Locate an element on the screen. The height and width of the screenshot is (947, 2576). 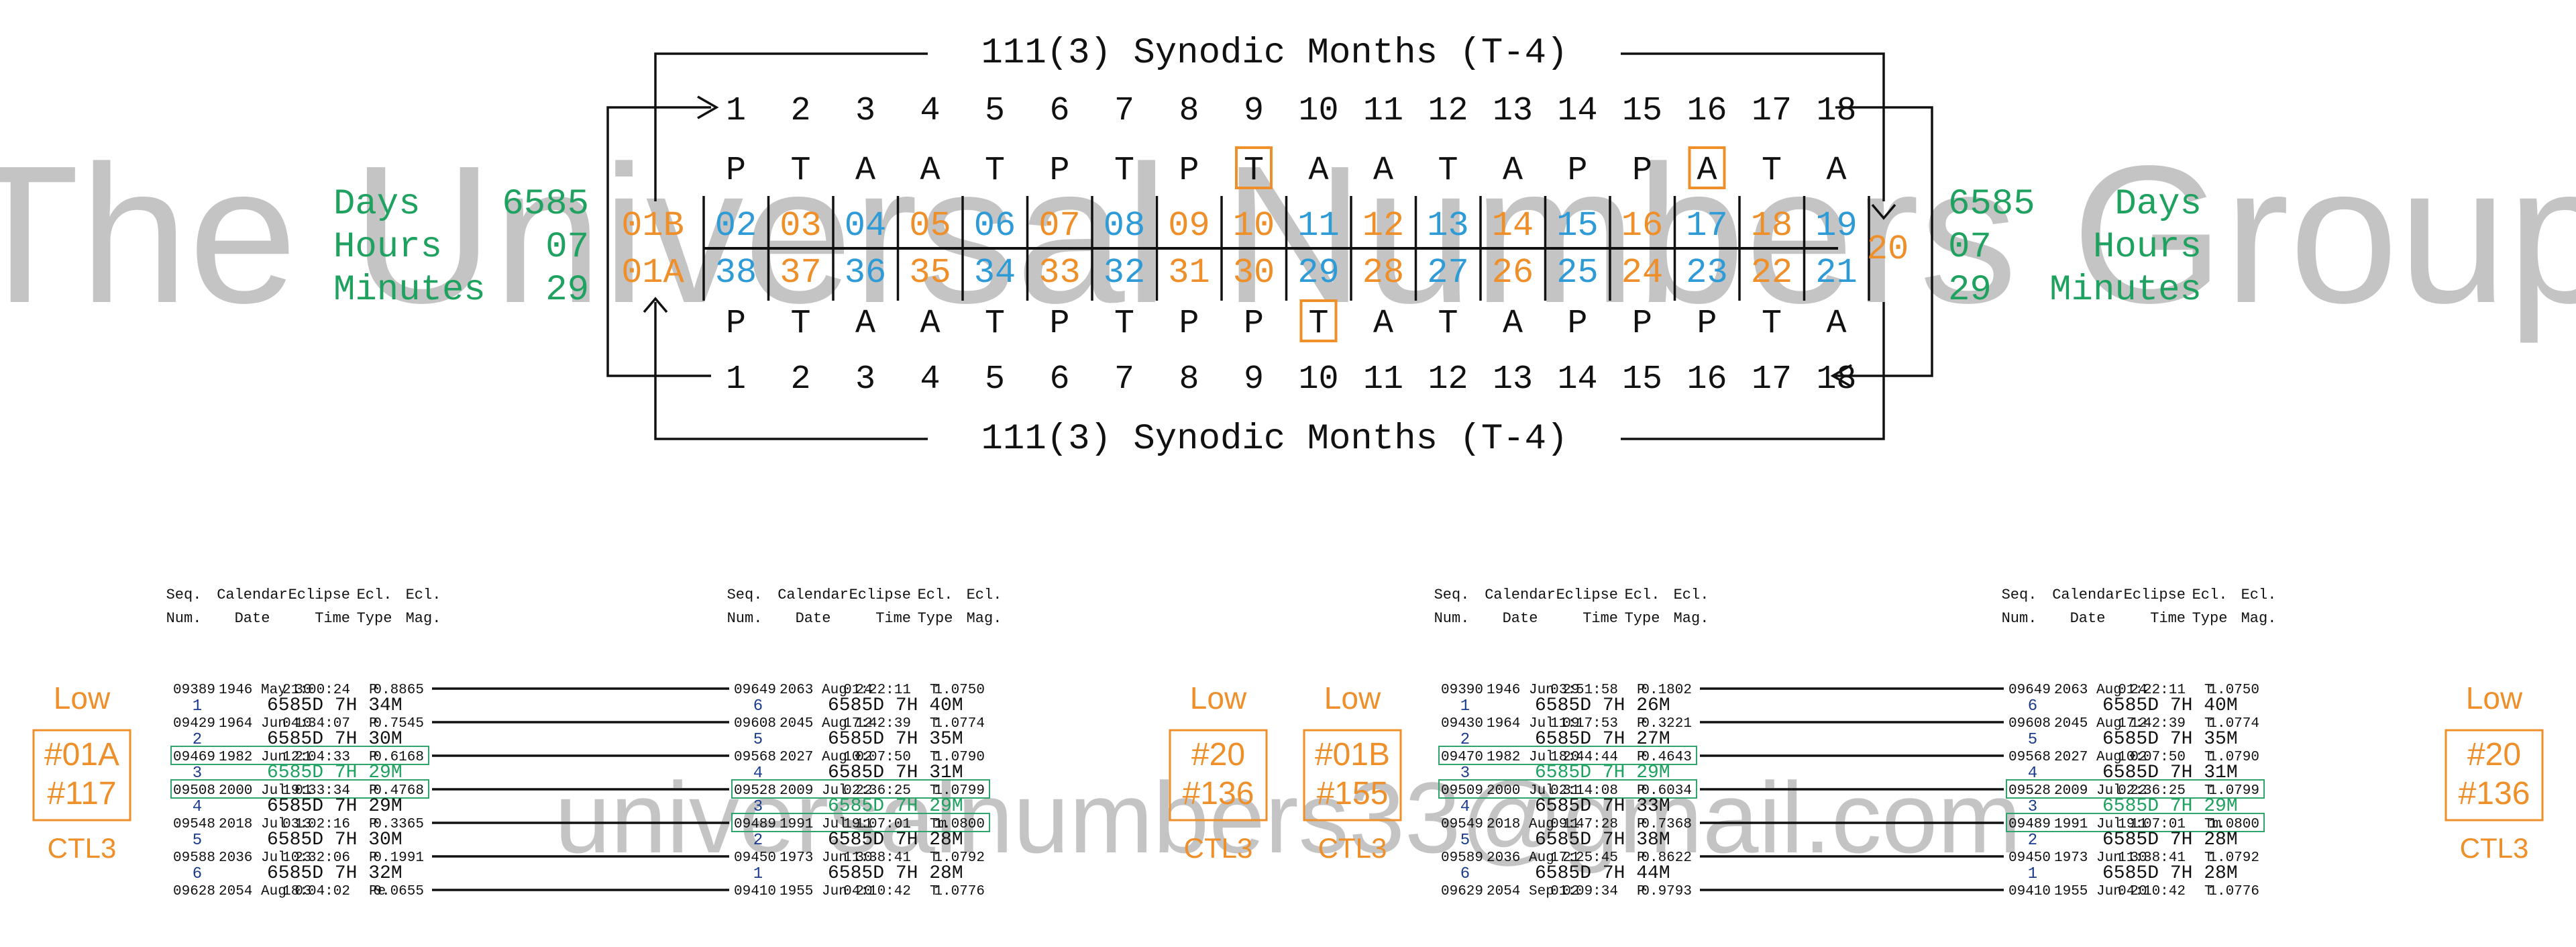
interval-text: 6585D 7H 28M is located at coordinates (895, 840).